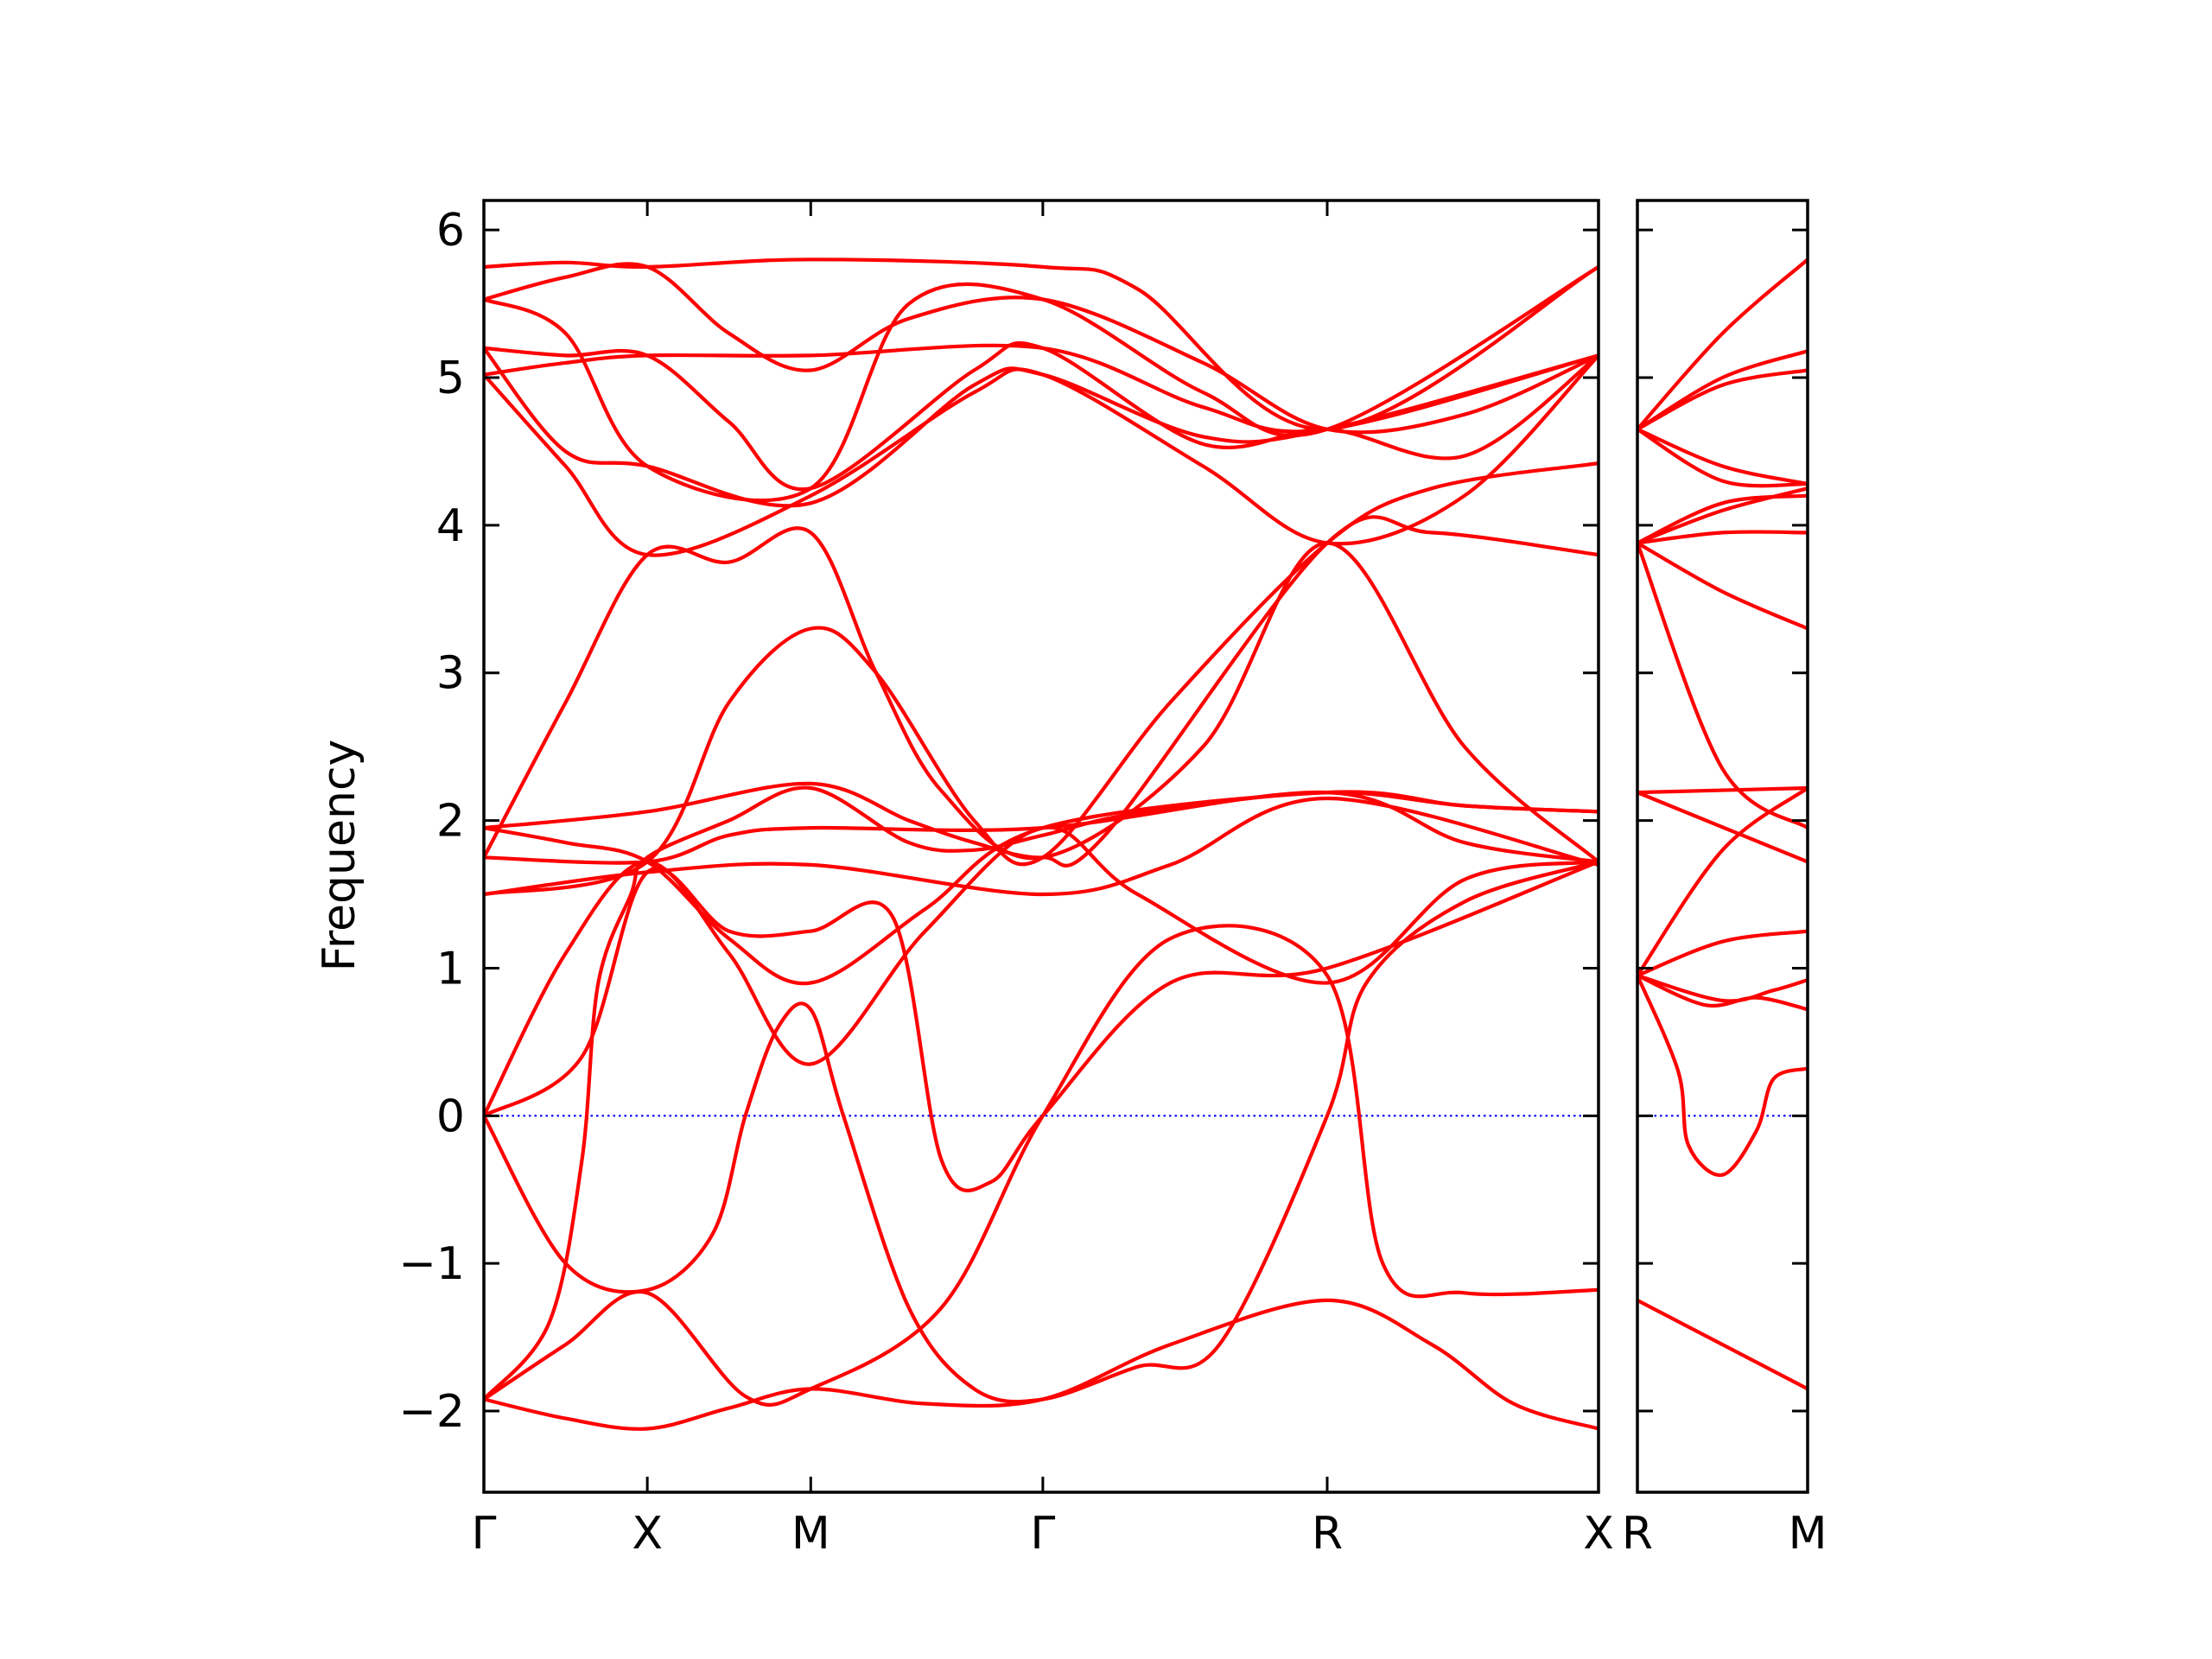 The height and width of the screenshot is (1659, 2212). I want to click on y-tick-label: 4, so click(450, 526).